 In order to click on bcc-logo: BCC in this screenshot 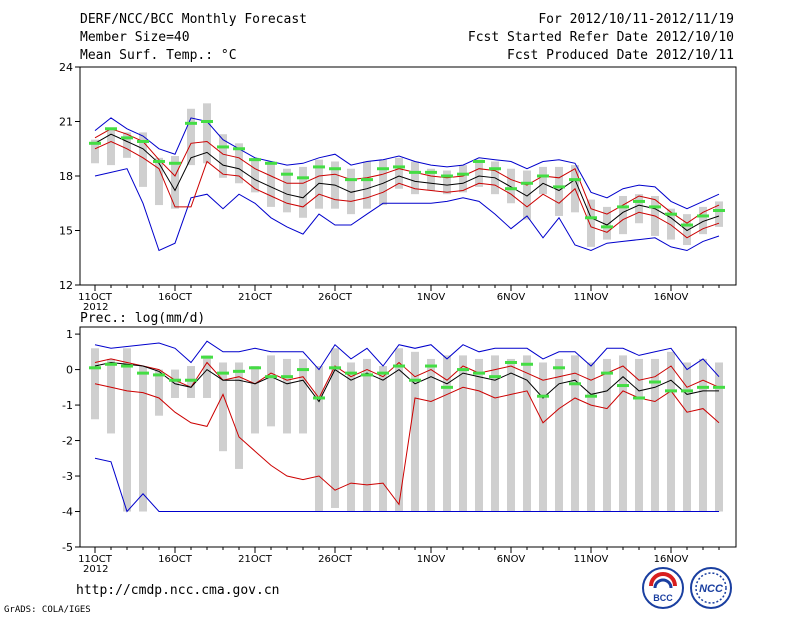, I will do `click(663, 588)`.